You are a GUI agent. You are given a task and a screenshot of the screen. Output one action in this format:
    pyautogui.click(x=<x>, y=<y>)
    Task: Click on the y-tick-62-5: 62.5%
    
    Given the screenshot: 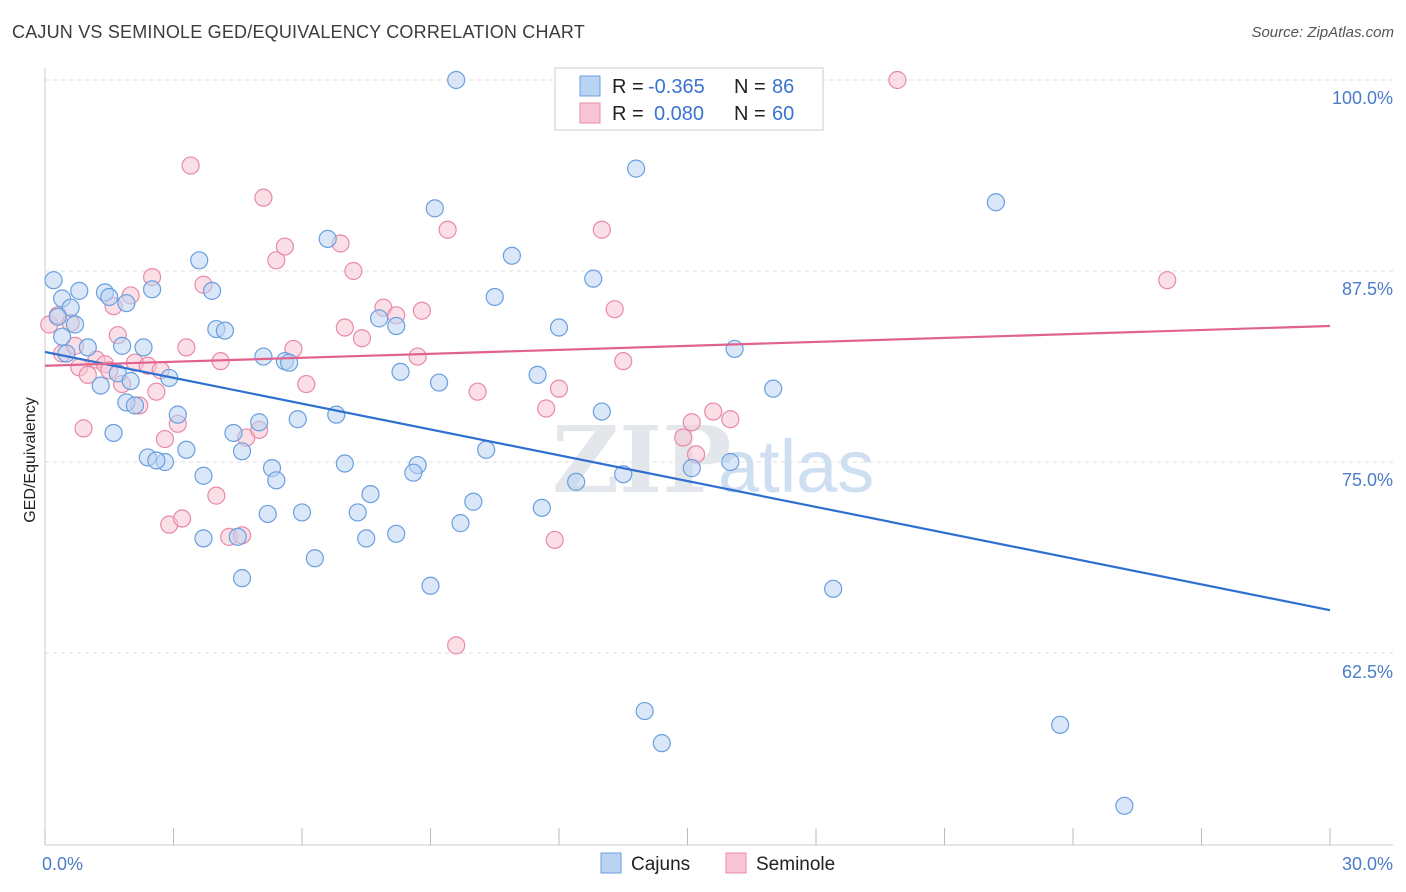 What is the action you would take?
    pyautogui.click(x=1367, y=672)
    